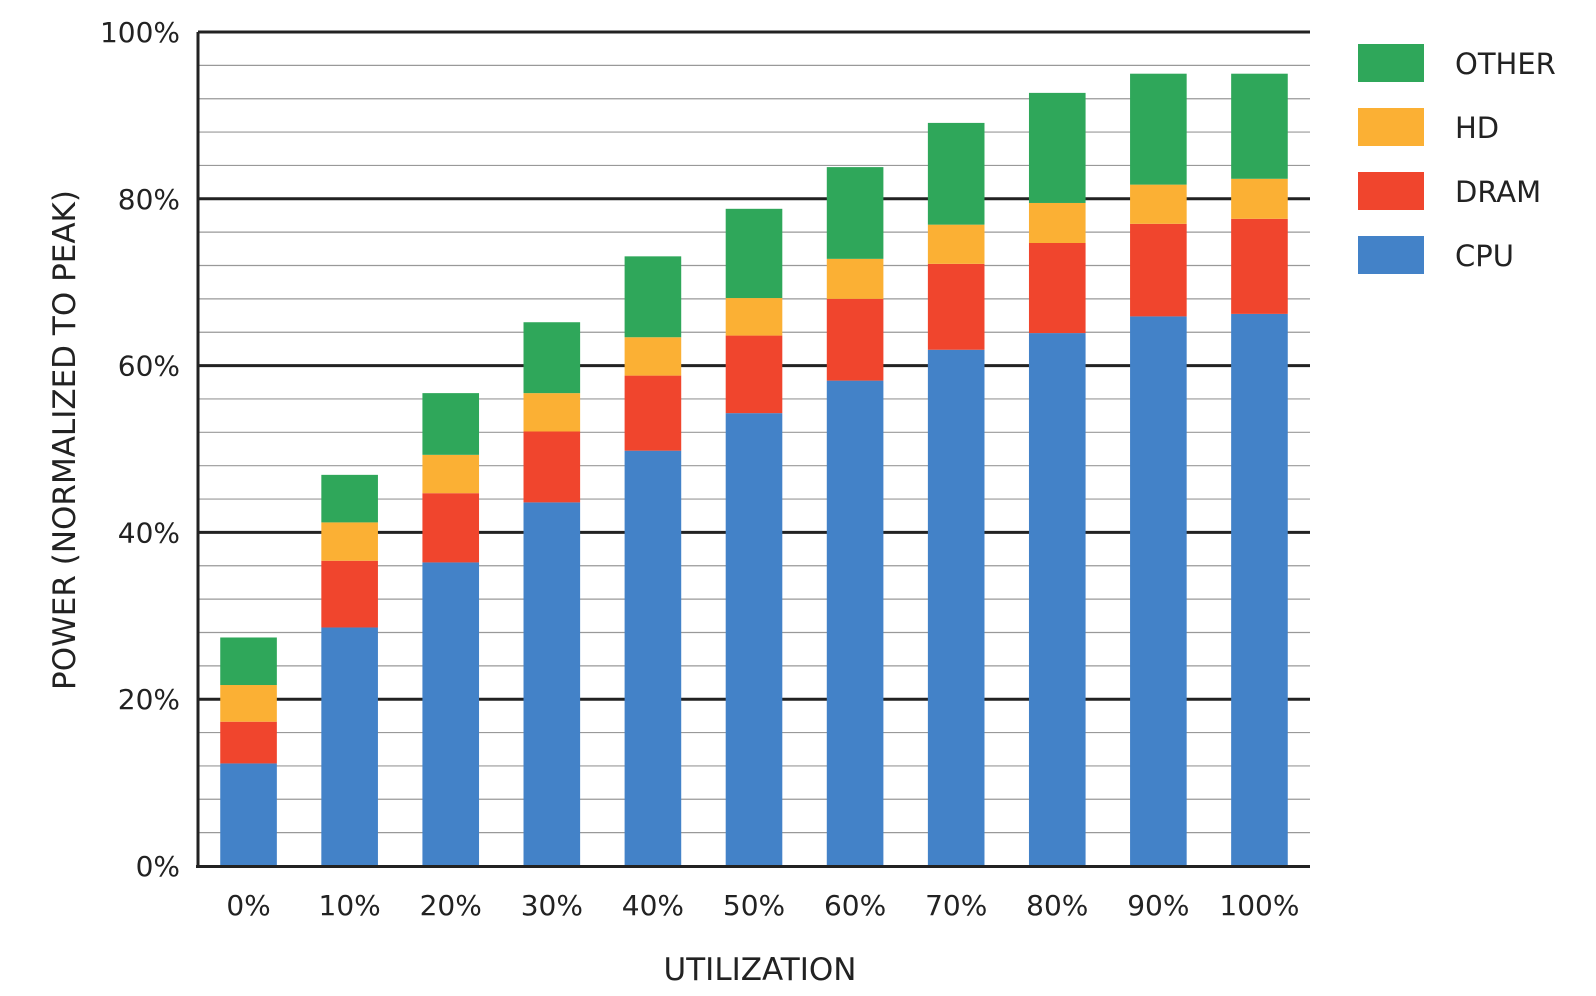  I want to click on y-tick-label: 80%, so click(149, 199).